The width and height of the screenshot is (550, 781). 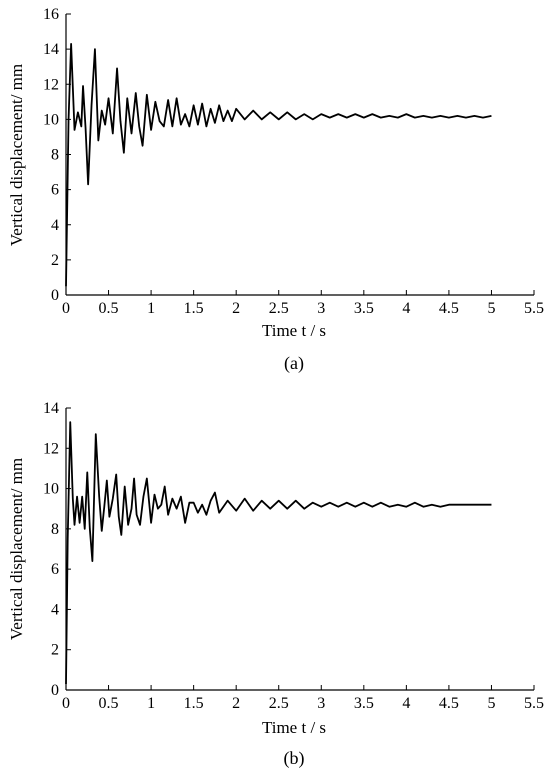 I want to click on panel-label: (a), so click(x=294, y=363).